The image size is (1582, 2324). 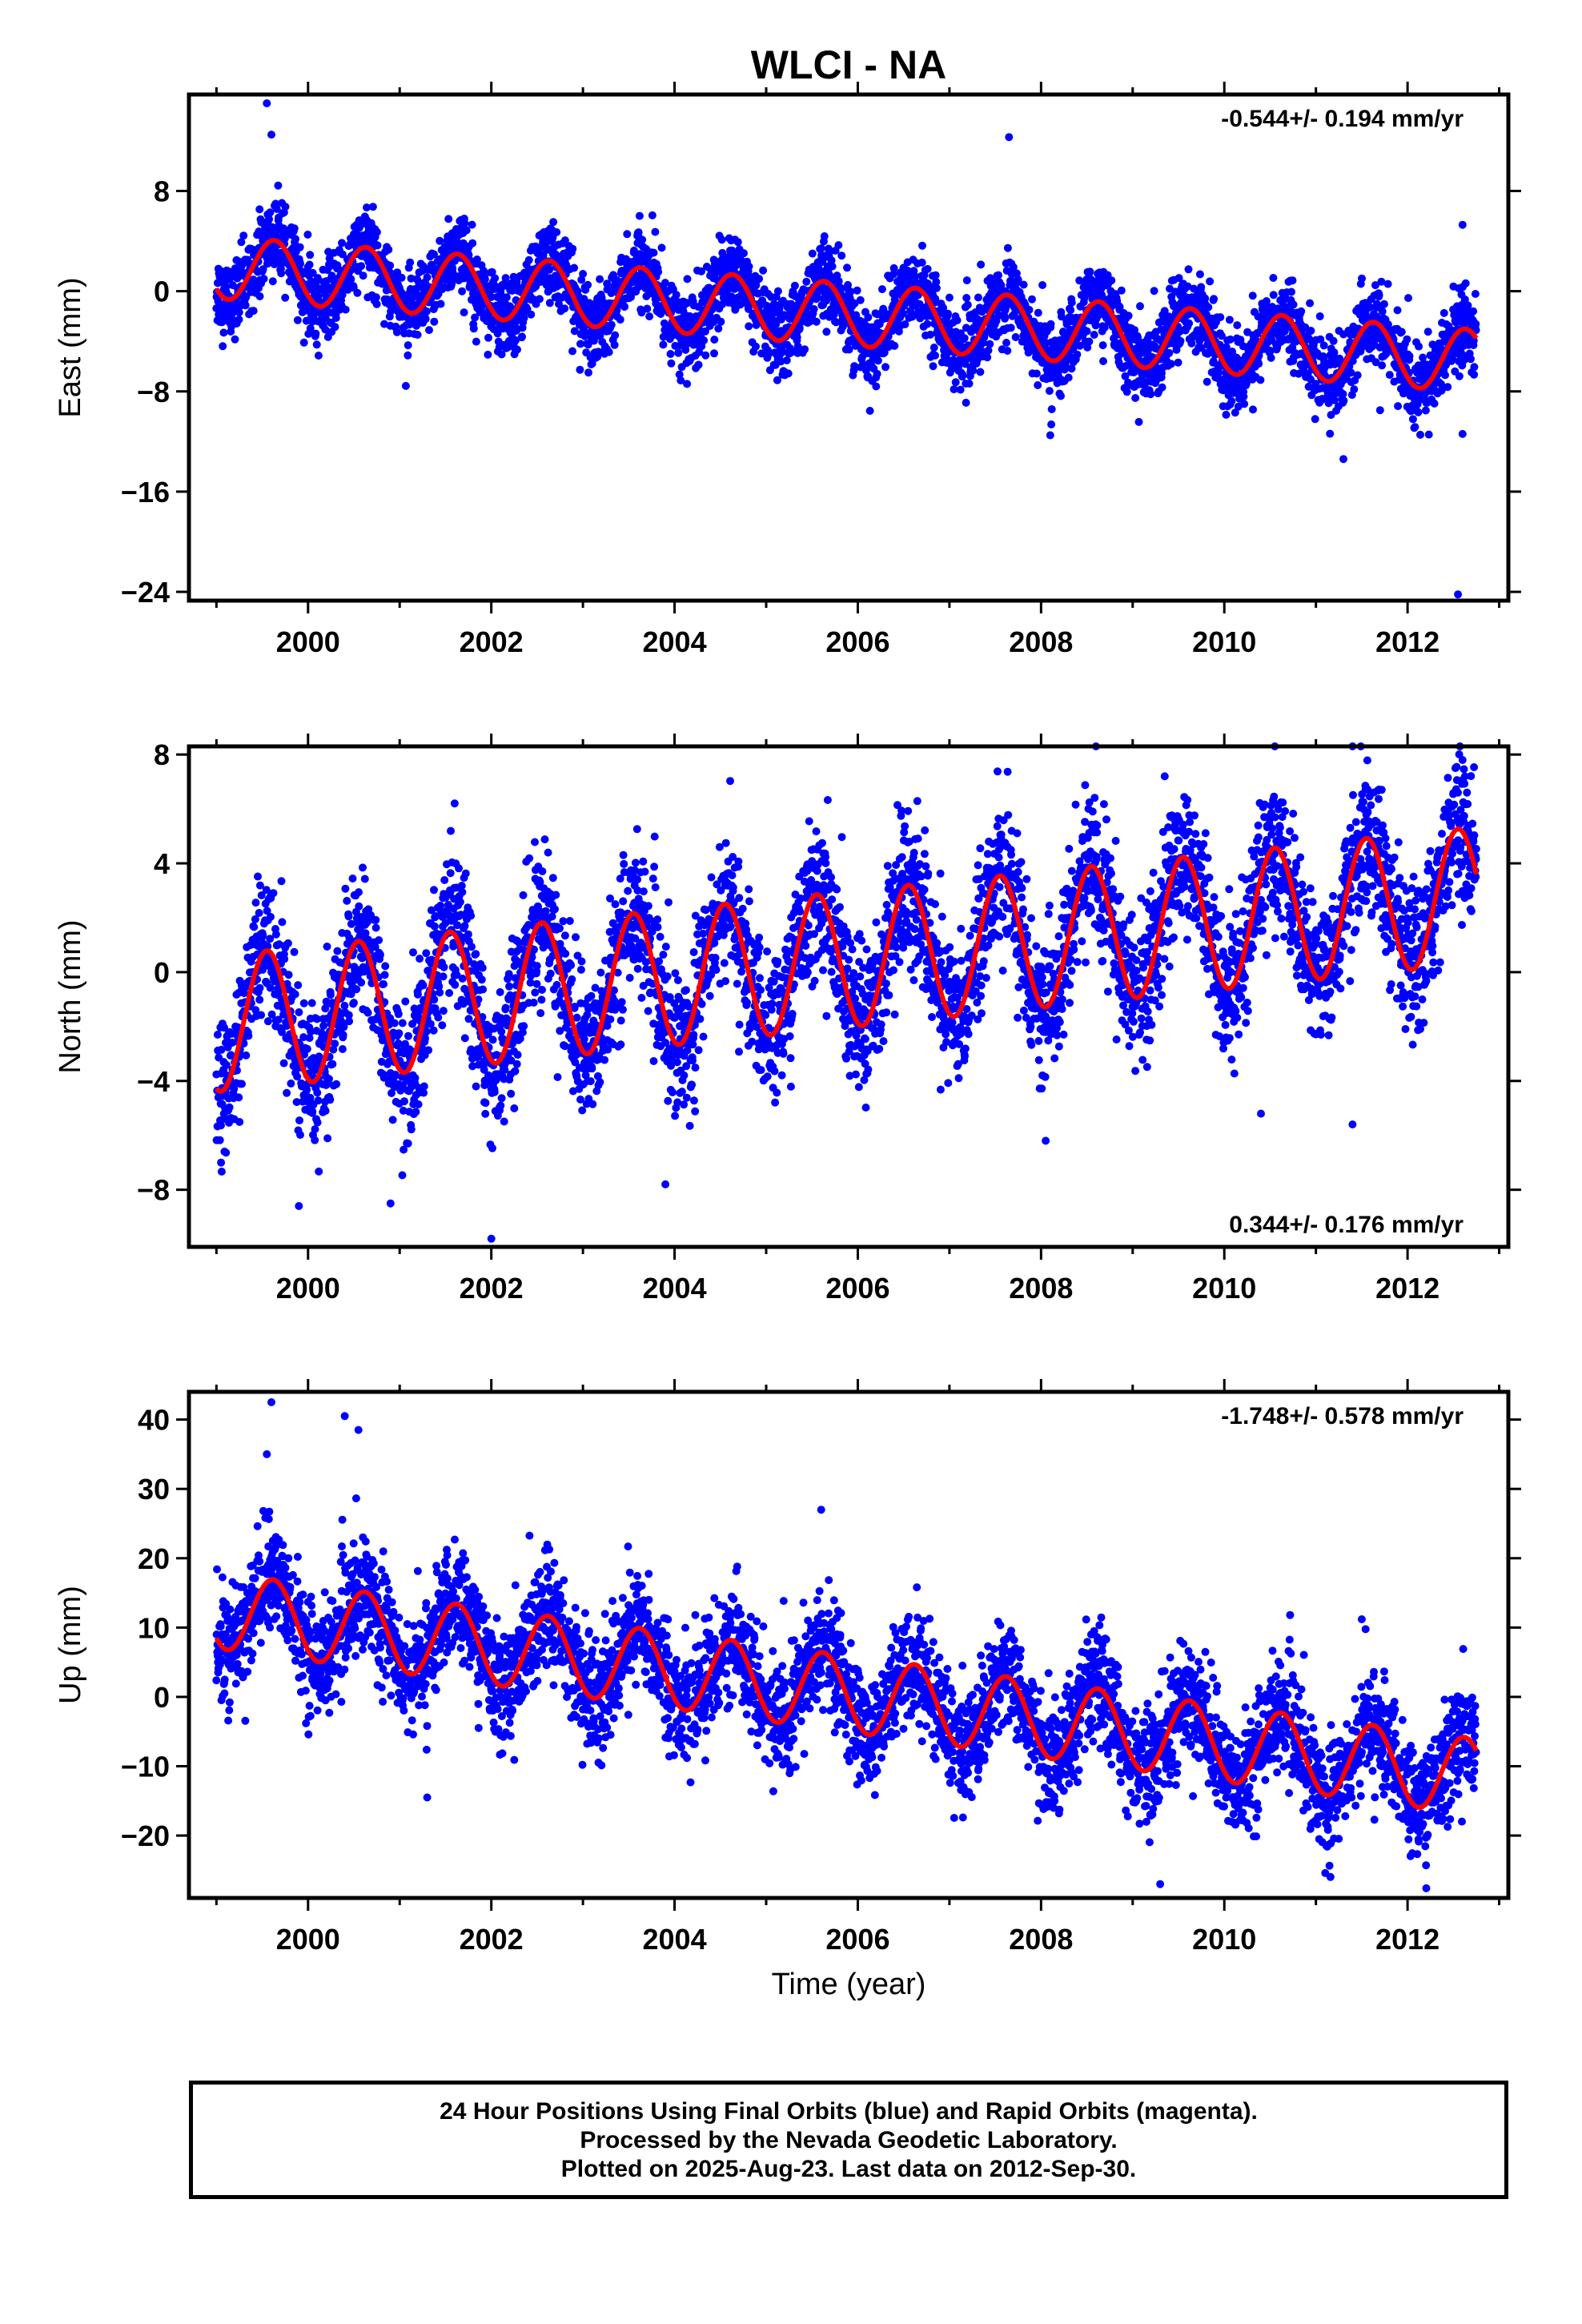 I want to click on east-outlier-point, so click(x=271, y=135).